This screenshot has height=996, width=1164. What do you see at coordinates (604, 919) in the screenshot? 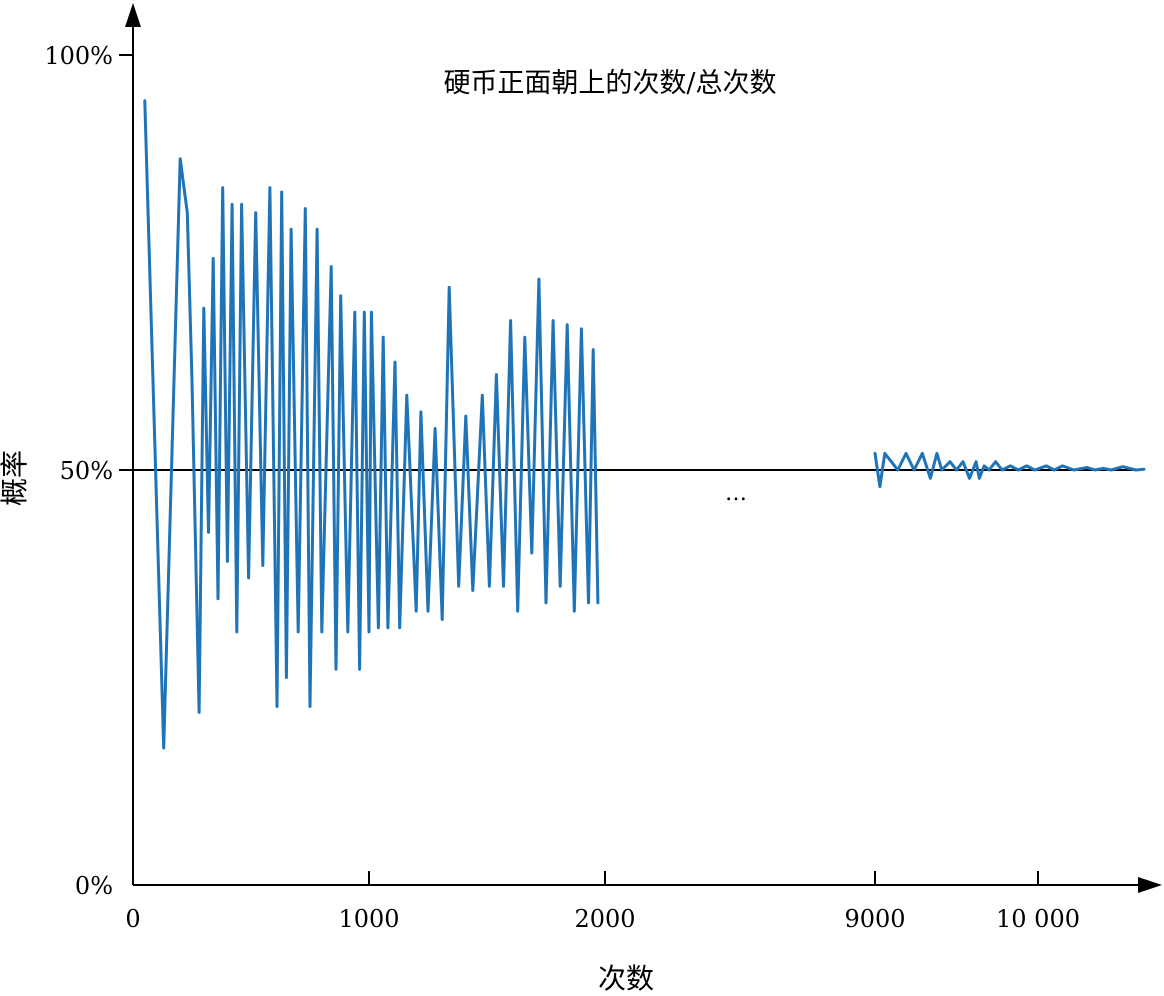
I see `x-tick-label: 2000` at bounding box center [604, 919].